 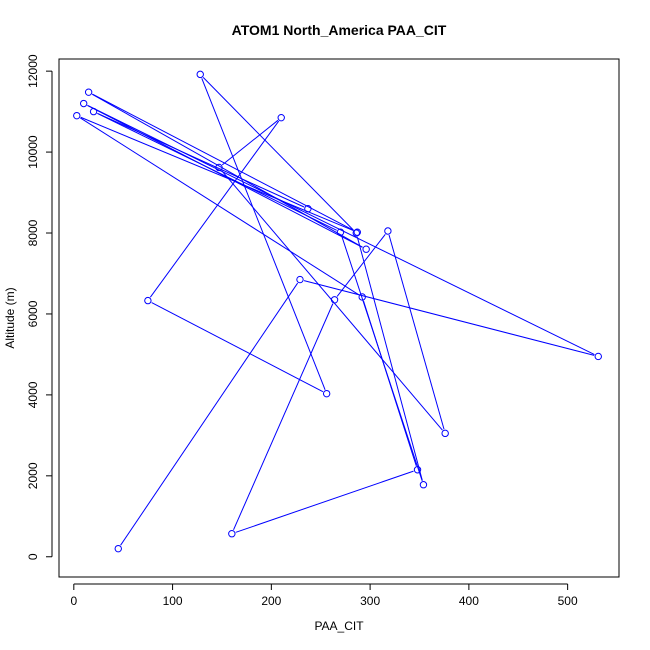 What do you see at coordinates (33, 475) in the screenshot?
I see `y-tick-label: 2000` at bounding box center [33, 475].